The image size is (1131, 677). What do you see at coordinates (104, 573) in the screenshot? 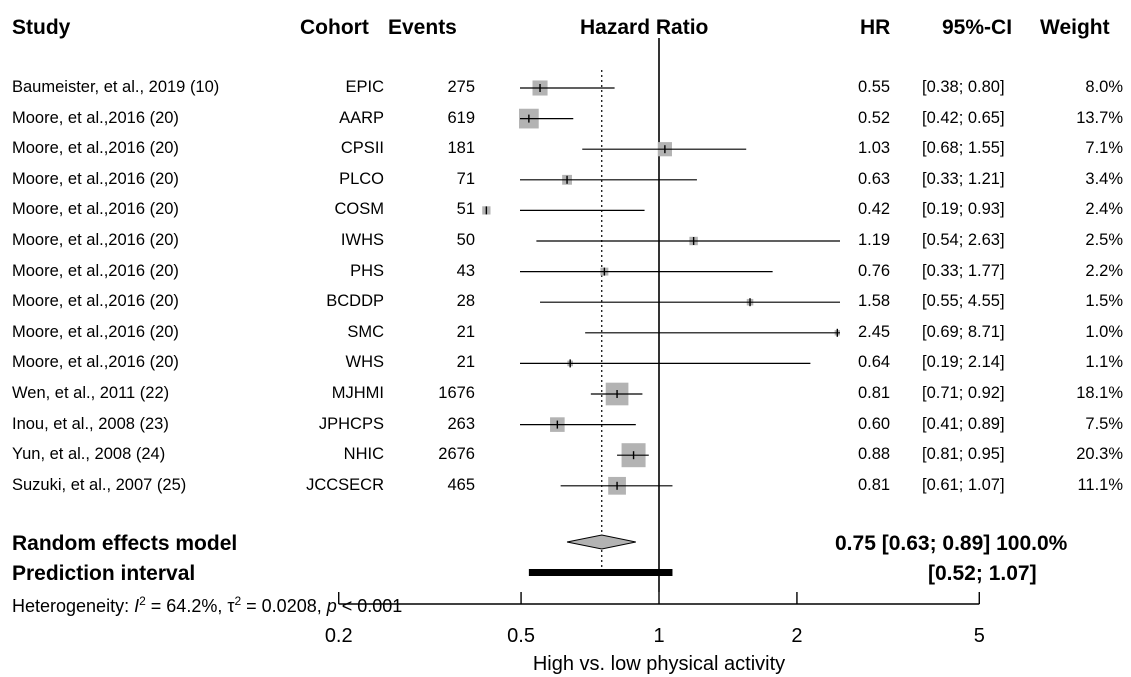
I see `prediction-interval-label: Prediction interval` at bounding box center [104, 573].